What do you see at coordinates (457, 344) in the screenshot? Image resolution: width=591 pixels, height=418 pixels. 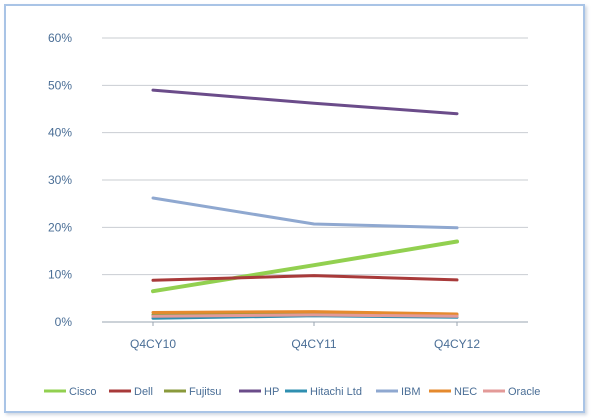 I see `x-tick-label: Q4CY12` at bounding box center [457, 344].